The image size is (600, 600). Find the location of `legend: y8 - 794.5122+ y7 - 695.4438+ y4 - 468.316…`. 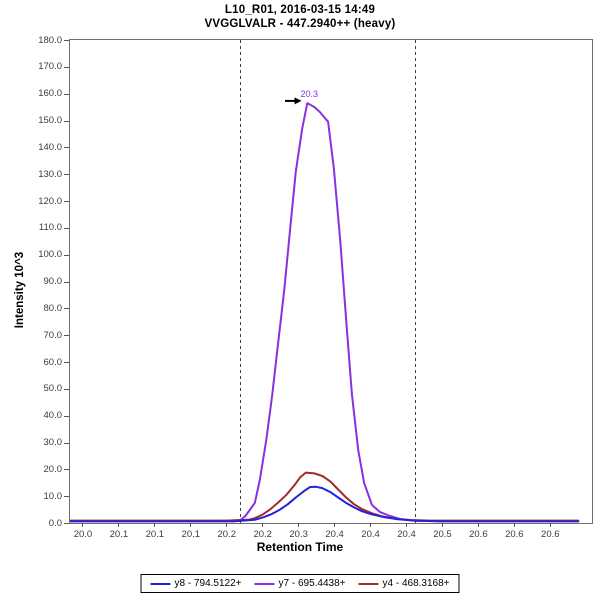

legend: y8 - 794.5122+ y7 - 695.4438+ y4 - 468.316… is located at coordinates (300, 583).